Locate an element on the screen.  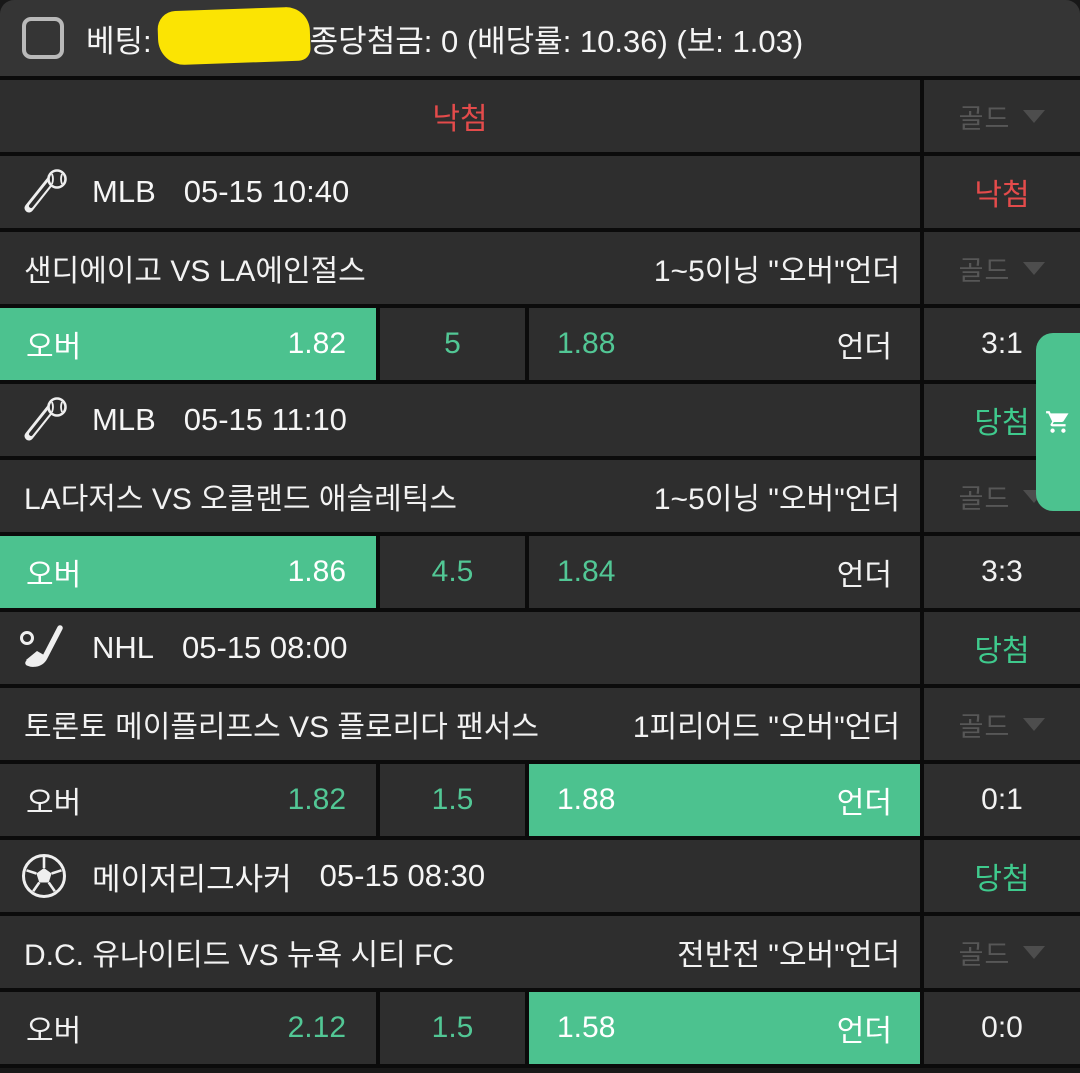
game-score: 0:1 is located at coordinates (1002, 799).